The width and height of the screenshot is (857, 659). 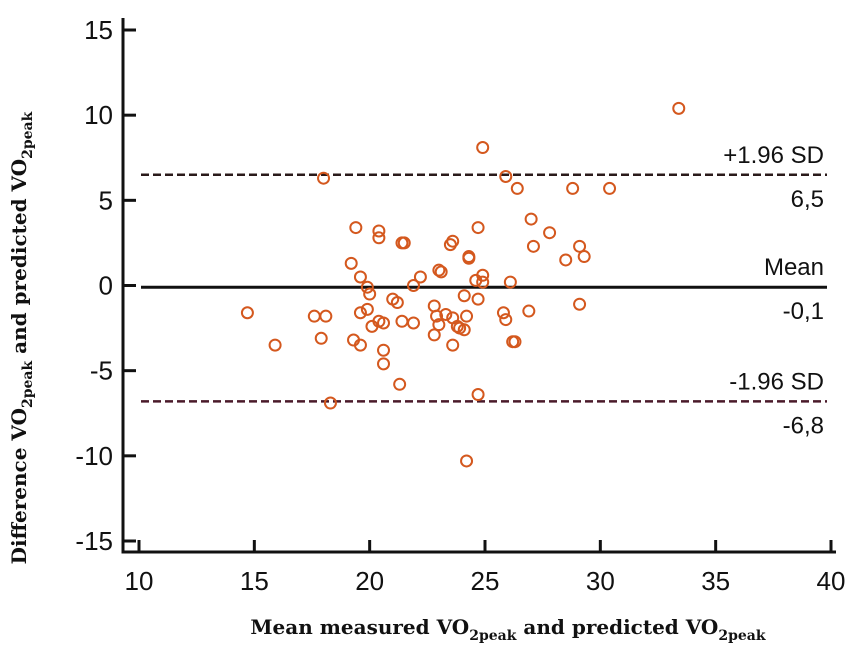 What do you see at coordinates (776, 381) in the screenshot?
I see `lower-loa-label: -1.96 SD` at bounding box center [776, 381].